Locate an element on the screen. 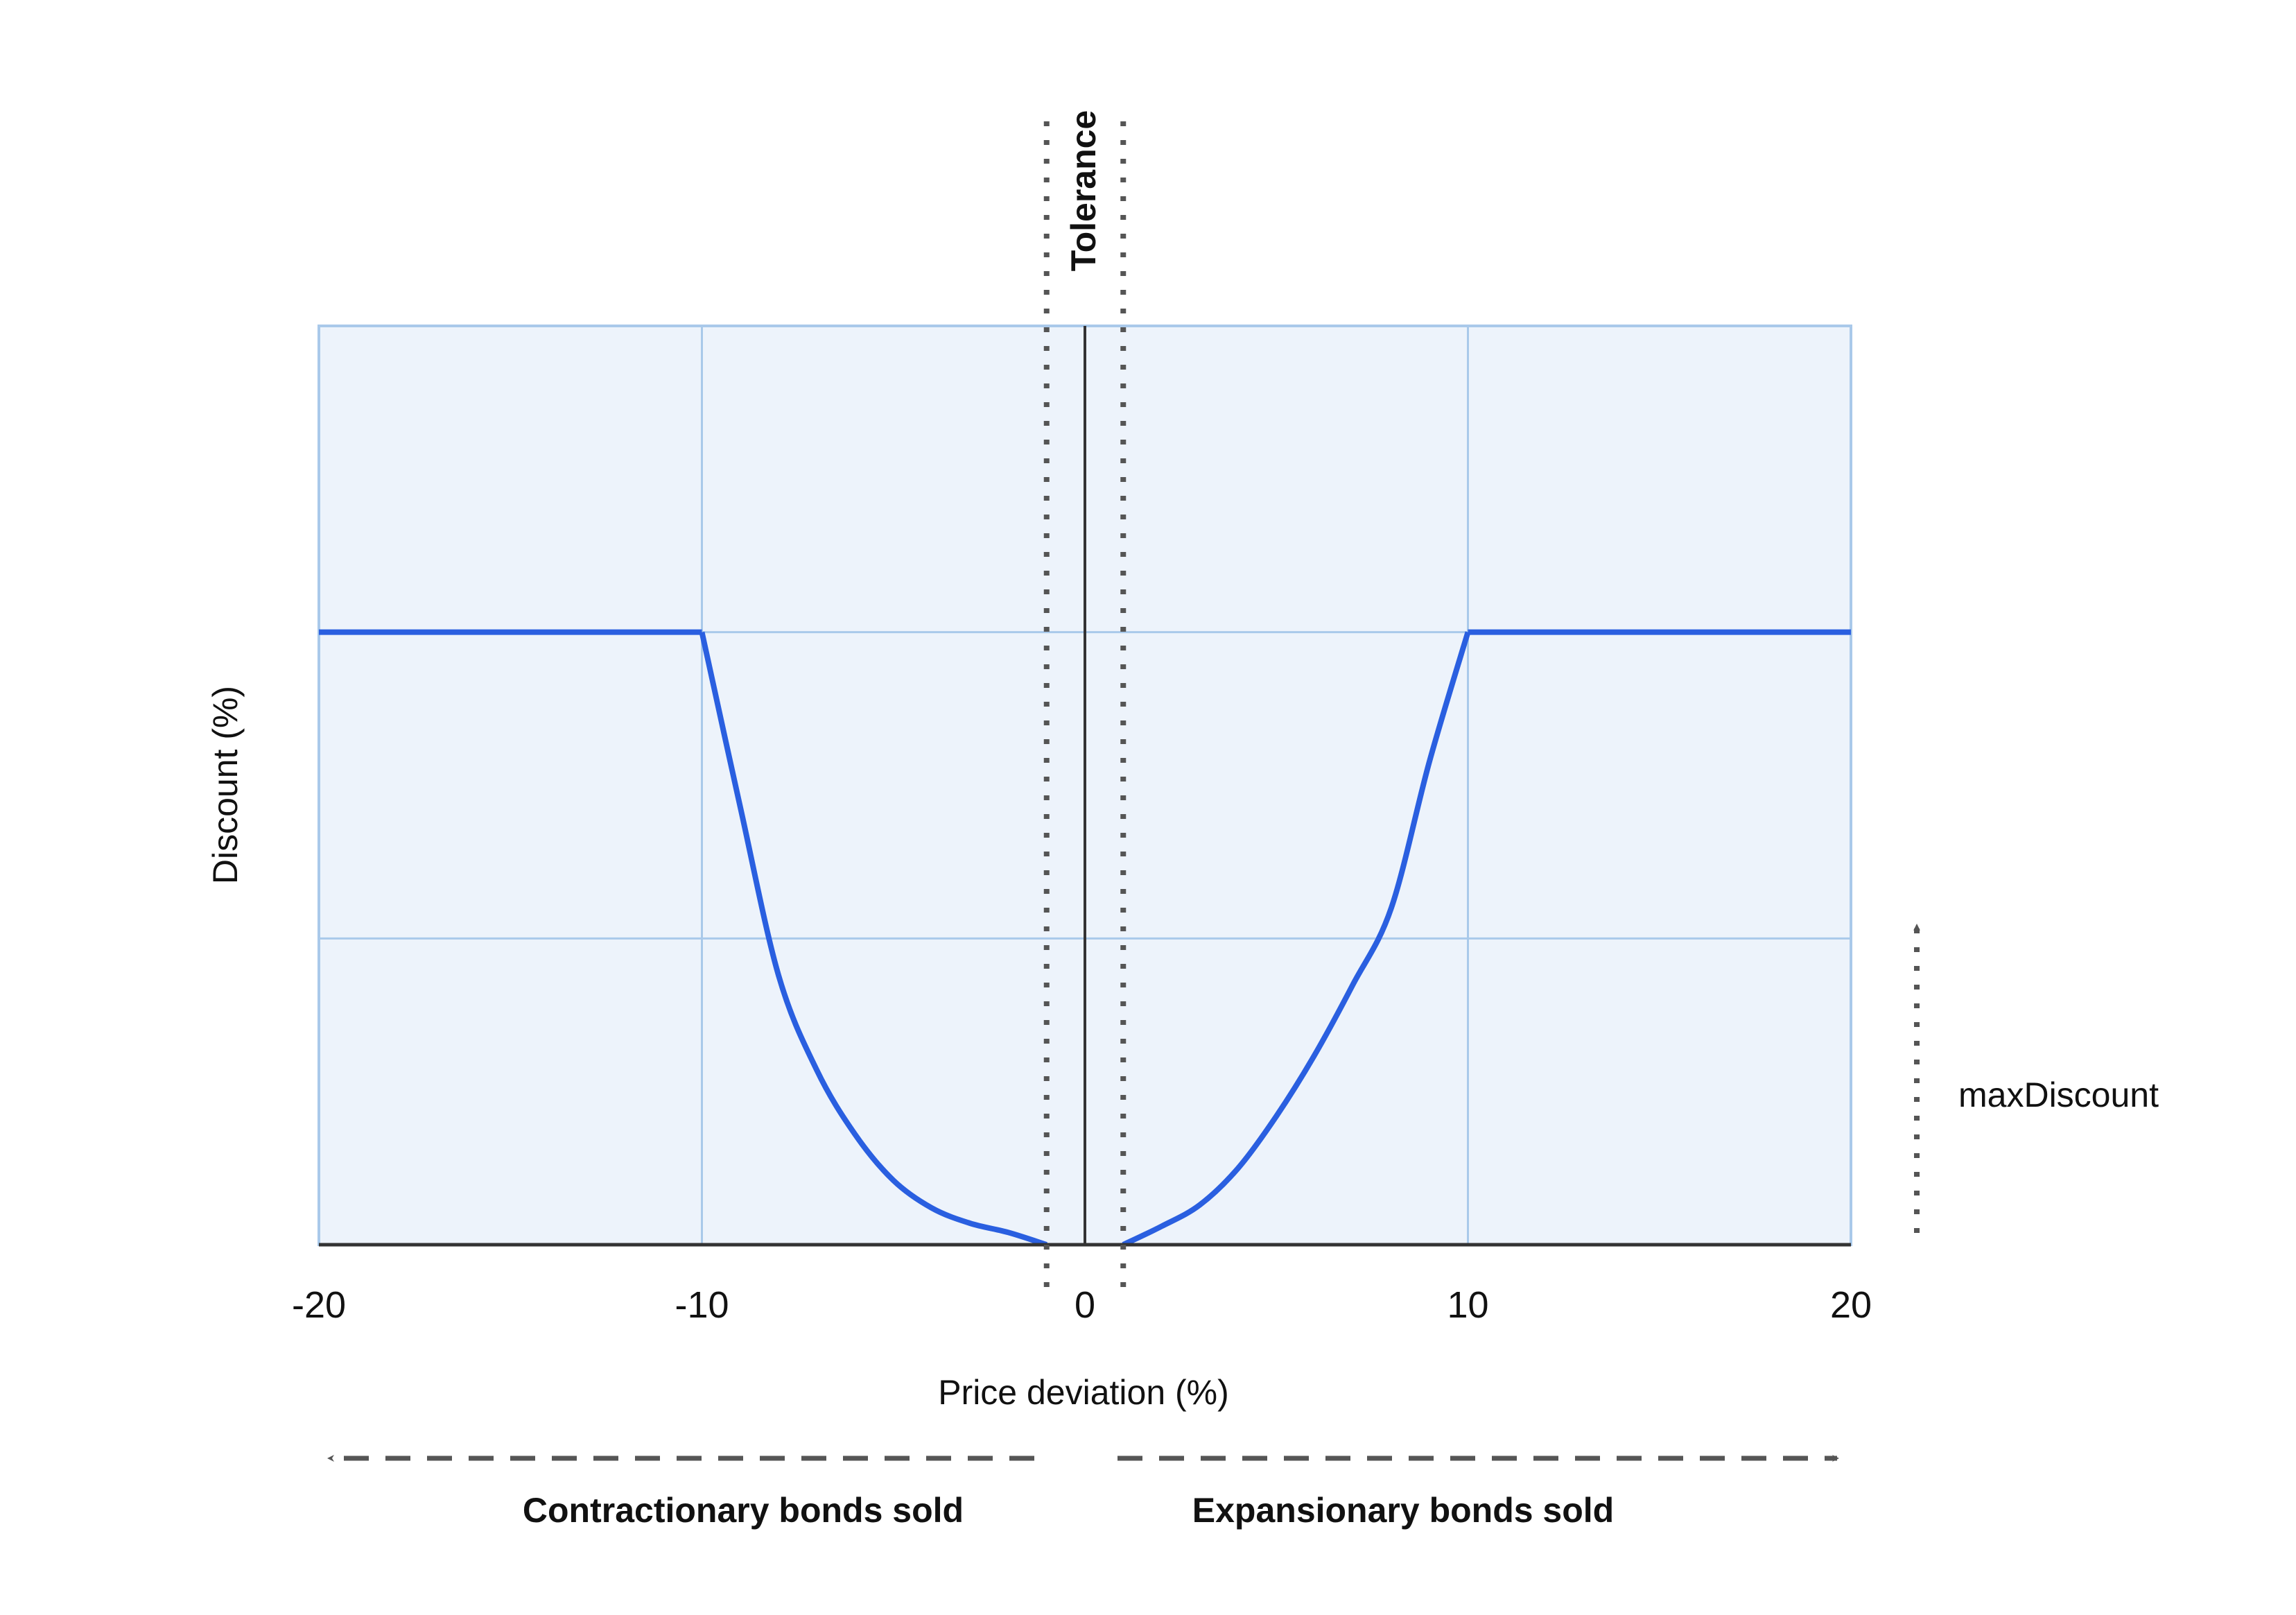 The width and height of the screenshot is (2296, 1615). x-tick-labels: -20 -10 0 10 20 is located at coordinates (1082, 1305).